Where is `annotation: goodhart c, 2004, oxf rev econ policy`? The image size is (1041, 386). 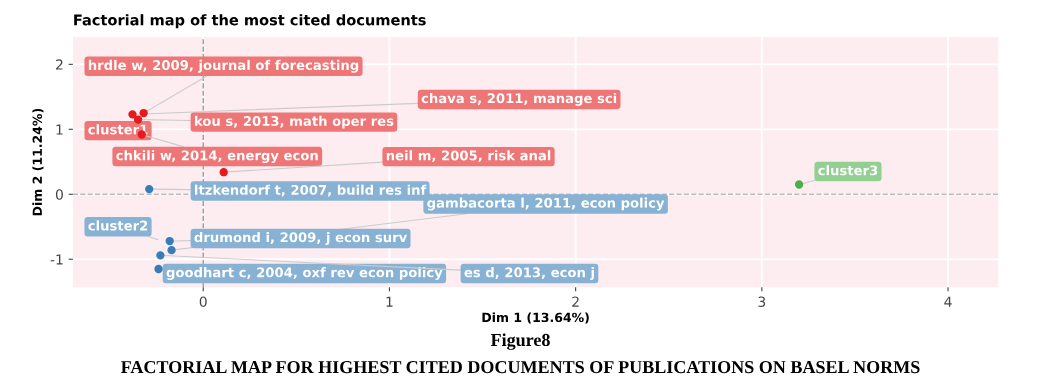 annotation: goodhart c, 2004, oxf rev econ policy is located at coordinates (304, 273).